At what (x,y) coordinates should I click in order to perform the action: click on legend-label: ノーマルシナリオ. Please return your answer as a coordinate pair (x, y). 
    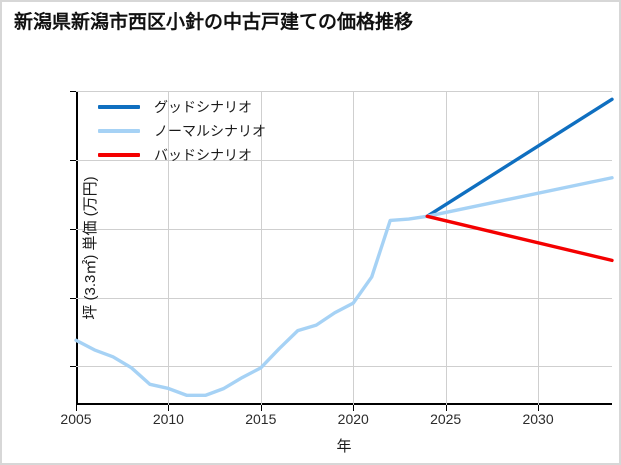
    Looking at the image, I should click on (210, 131).